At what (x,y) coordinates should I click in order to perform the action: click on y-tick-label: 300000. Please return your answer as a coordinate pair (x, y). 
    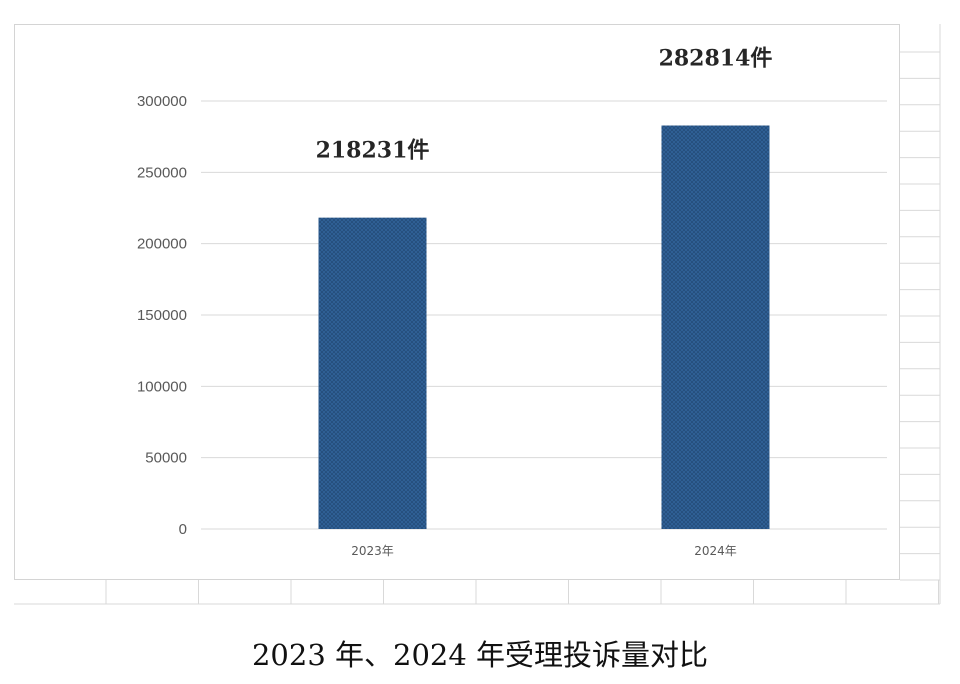
    Looking at the image, I should click on (162, 101).